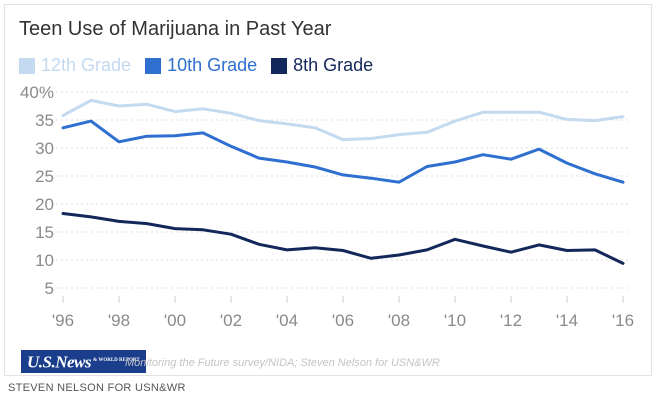  I want to click on legend-item-12th-grade: 12th Grade, so click(75, 65).